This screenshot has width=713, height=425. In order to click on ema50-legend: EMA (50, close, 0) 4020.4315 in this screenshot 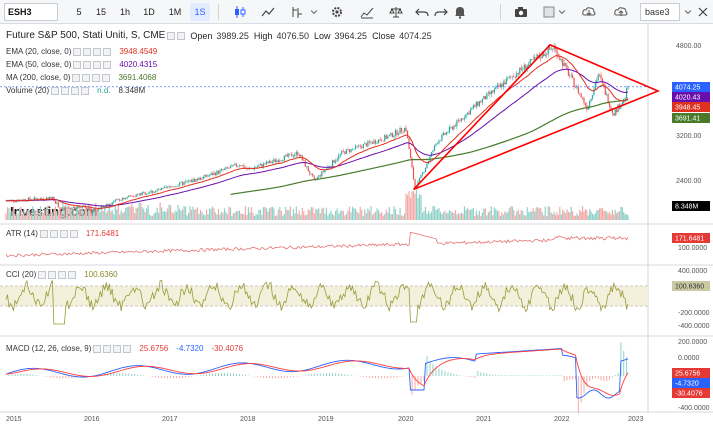, I will do `click(81, 64)`.